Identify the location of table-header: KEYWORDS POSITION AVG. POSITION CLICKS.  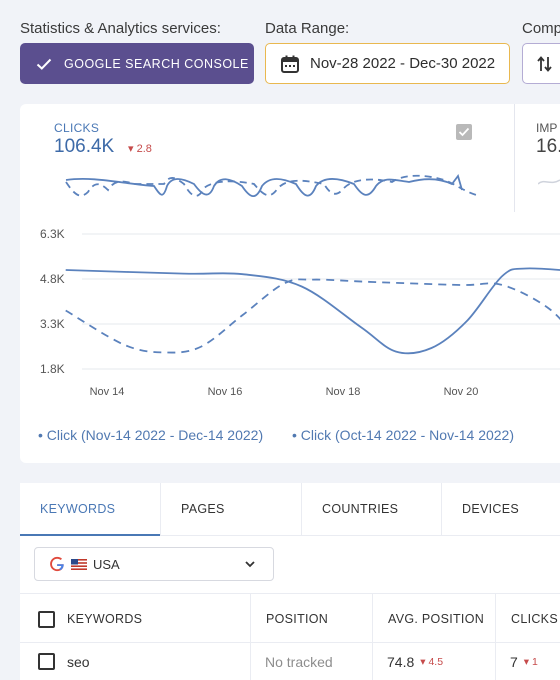
(290, 618).